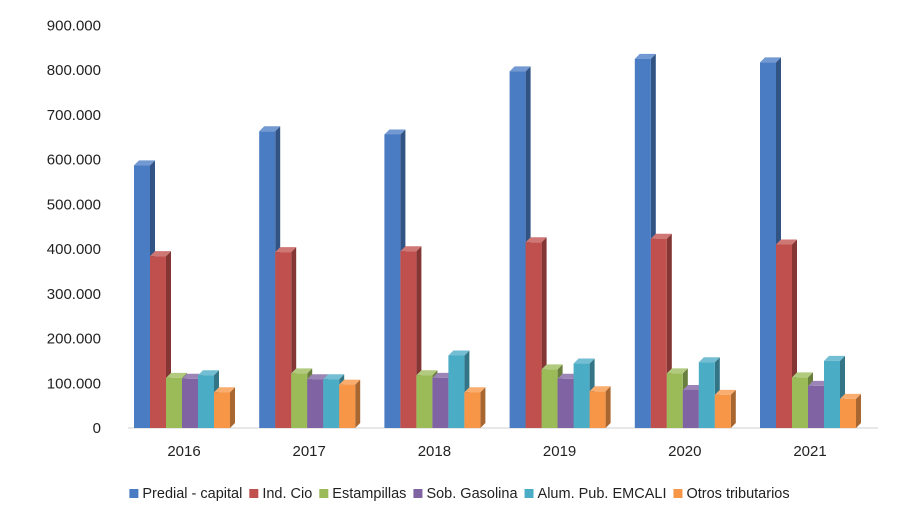  What do you see at coordinates (434, 451) in the screenshot?
I see `x-tick-label: 2018` at bounding box center [434, 451].